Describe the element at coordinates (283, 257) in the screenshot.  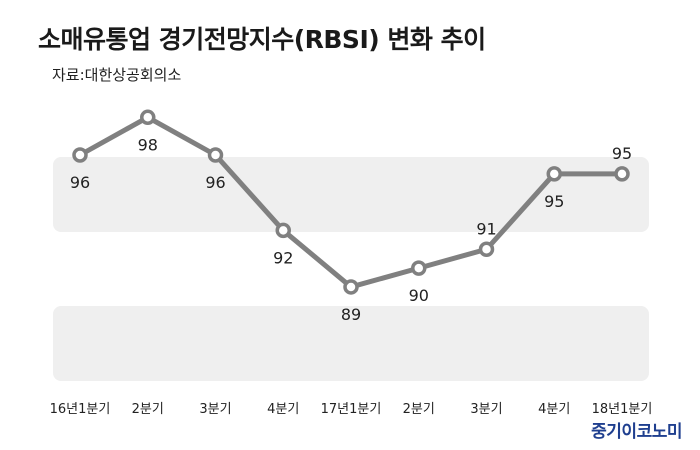
I see `data-label: 92` at that location.